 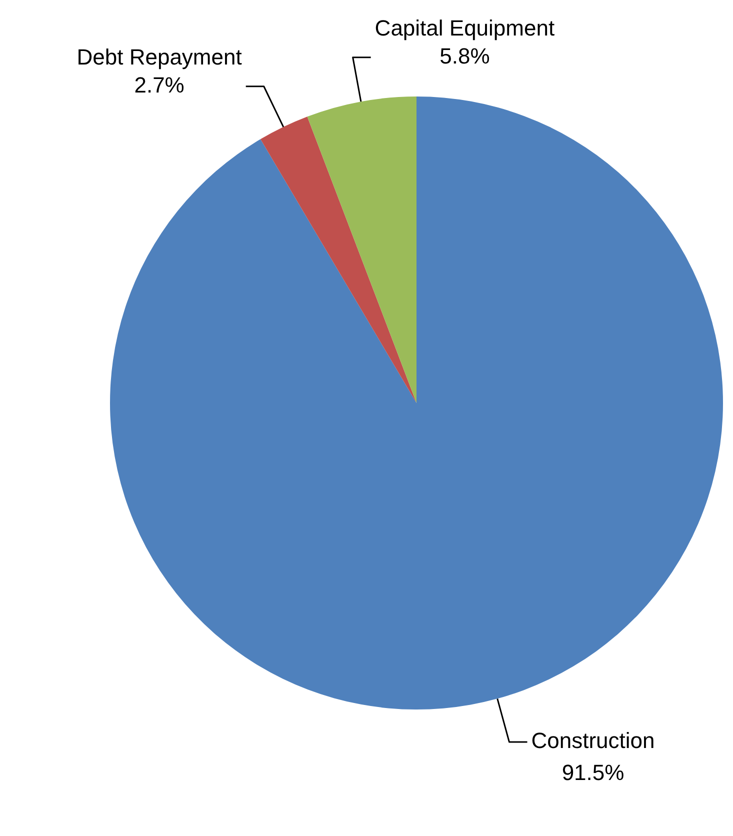 What do you see at coordinates (593, 741) in the screenshot?
I see `slice-label: Construction` at bounding box center [593, 741].